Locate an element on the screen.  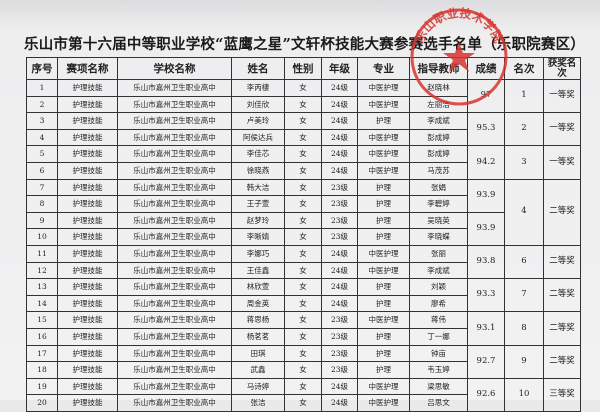
teacher-cell: 李成斌 is located at coordinates (438, 270).